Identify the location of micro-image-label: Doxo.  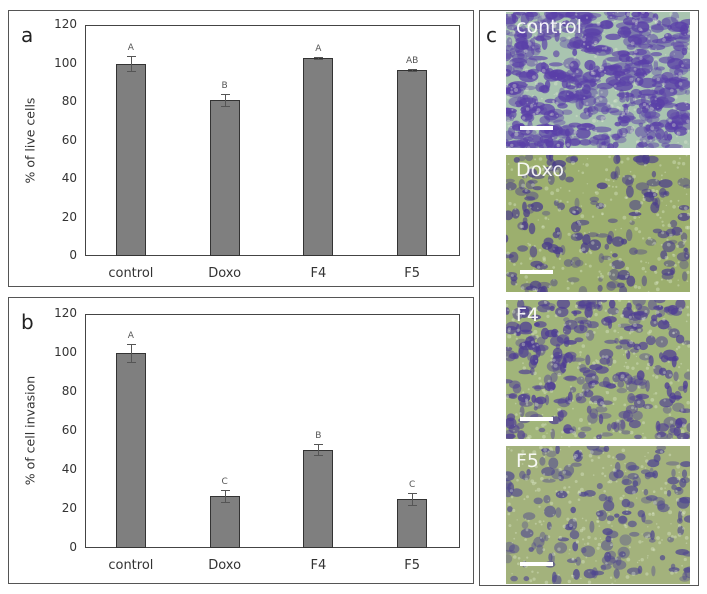
(540, 170).